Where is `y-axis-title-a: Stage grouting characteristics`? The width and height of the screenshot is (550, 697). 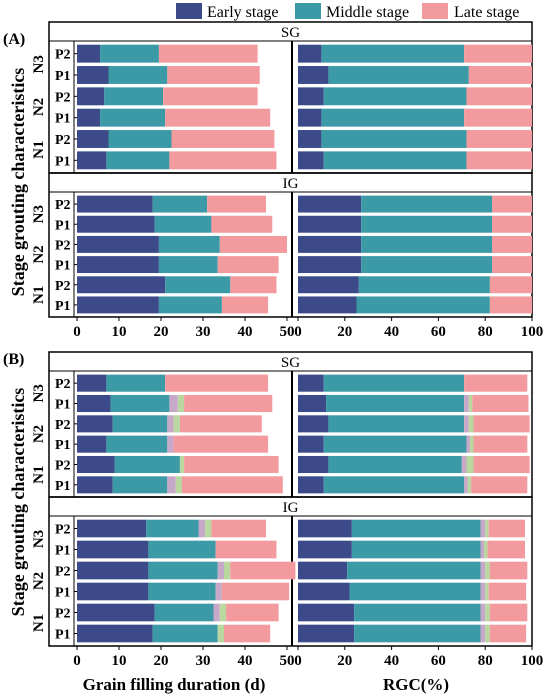
y-axis-title-a: Stage grouting characteristics is located at coordinates (18, 182).